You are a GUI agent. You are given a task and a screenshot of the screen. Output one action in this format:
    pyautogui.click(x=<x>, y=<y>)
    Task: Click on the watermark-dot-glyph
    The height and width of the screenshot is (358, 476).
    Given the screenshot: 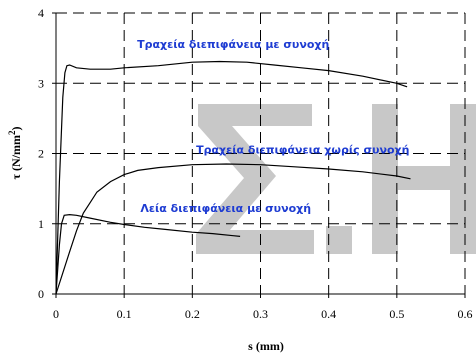 What is the action you would take?
    pyautogui.click(x=339, y=240)
    